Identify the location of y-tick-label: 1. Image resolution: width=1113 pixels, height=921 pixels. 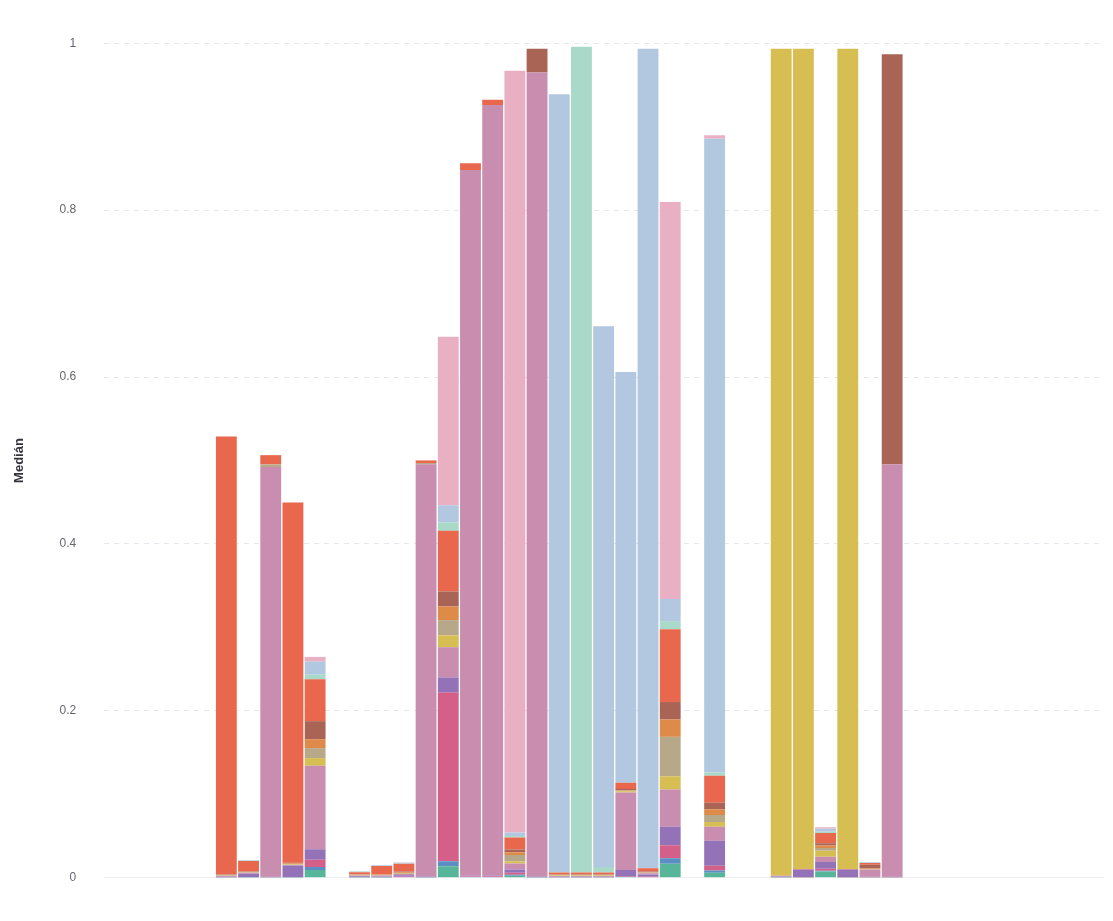
(73, 42).